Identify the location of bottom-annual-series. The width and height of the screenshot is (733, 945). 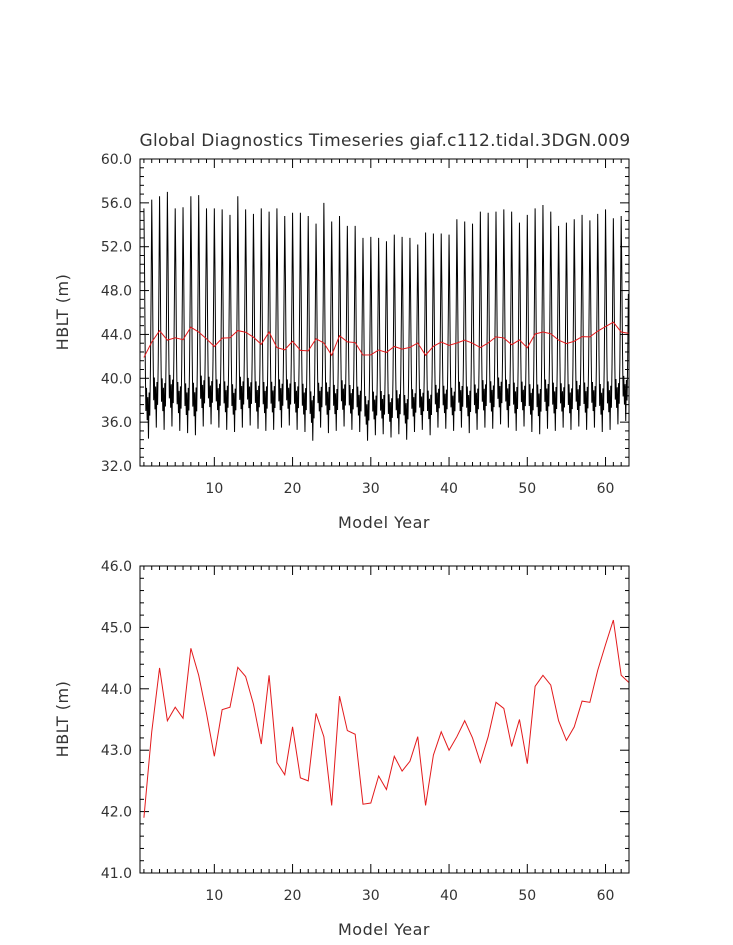
(386, 718).